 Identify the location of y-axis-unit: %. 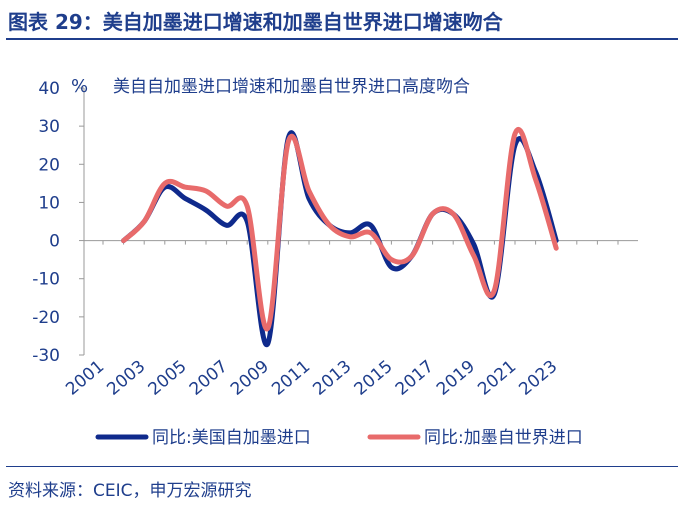
(79, 86).